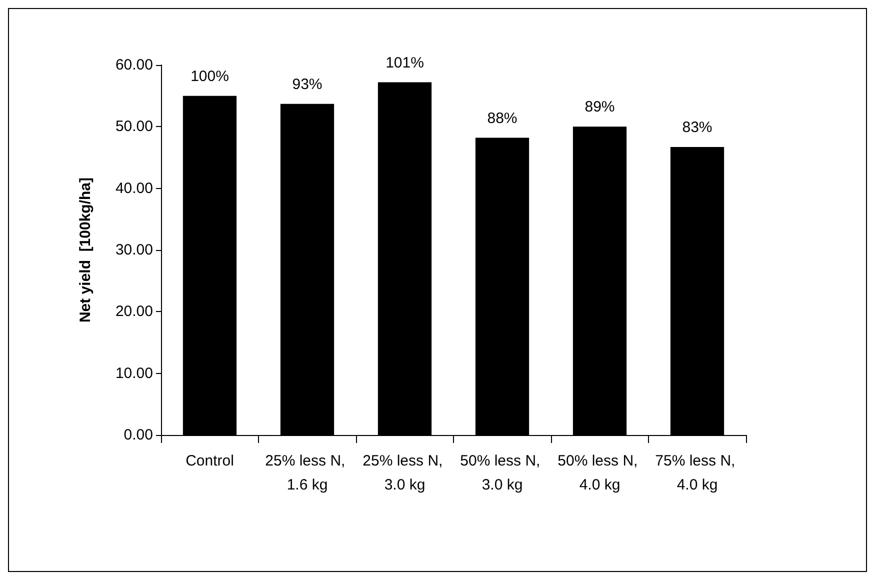  Describe the element at coordinates (600, 473) in the screenshot. I see `x-tick-label: 50% less N, 4.0 kg` at that location.